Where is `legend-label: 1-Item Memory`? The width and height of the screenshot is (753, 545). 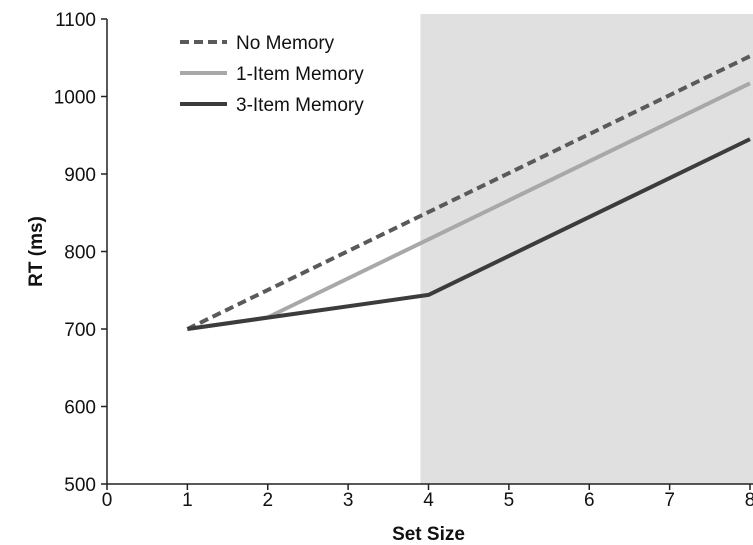
legend-label: 1-Item Memory is located at coordinates (300, 74).